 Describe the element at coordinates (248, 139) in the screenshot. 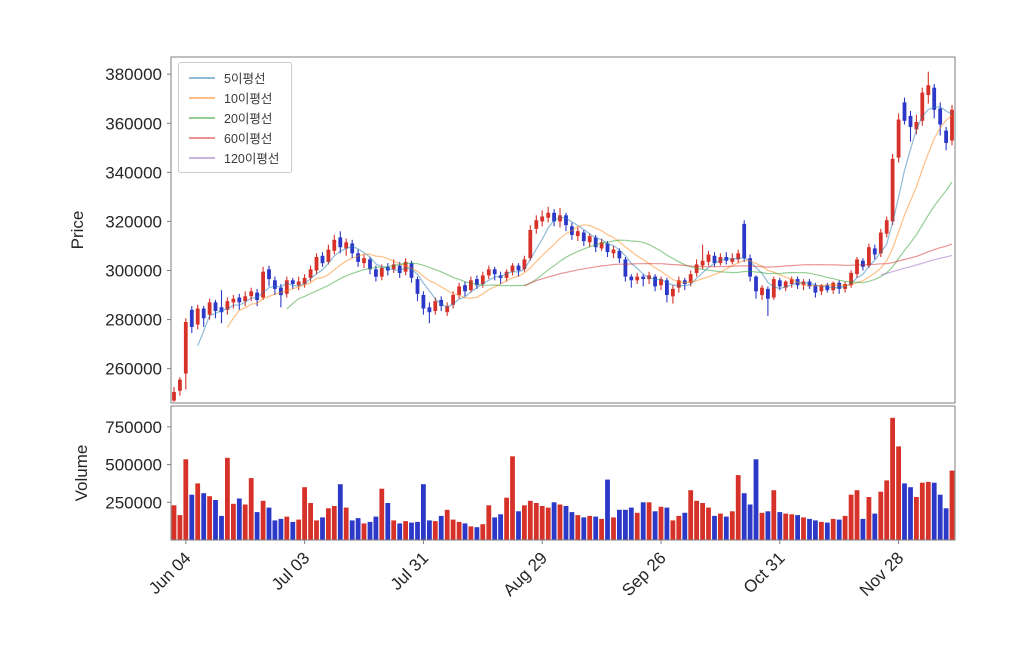

I see `legend-label: 60이평선` at that location.